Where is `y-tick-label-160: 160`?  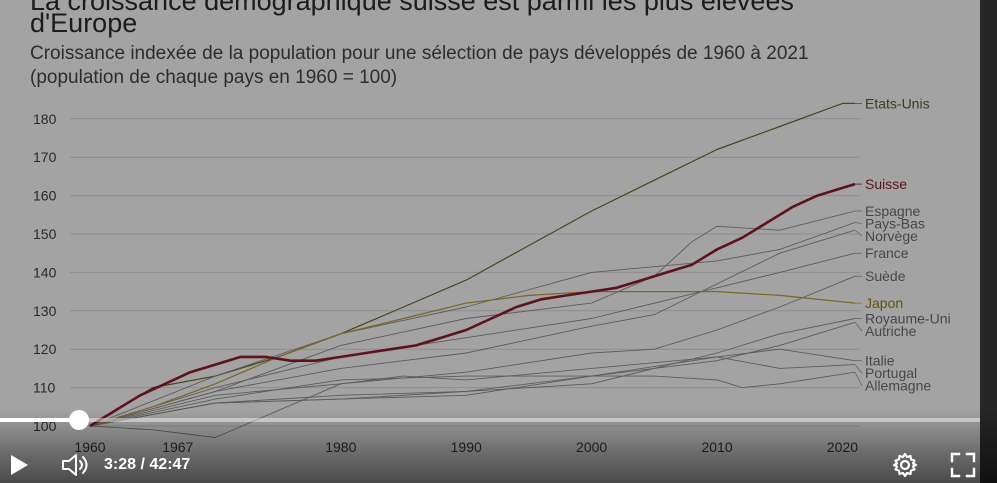 y-tick-label-160: 160 is located at coordinates (45, 196).